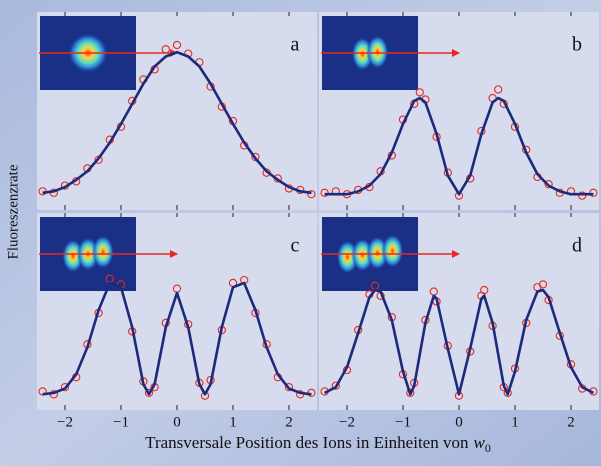  I want to click on panel-label: d, so click(577, 246).